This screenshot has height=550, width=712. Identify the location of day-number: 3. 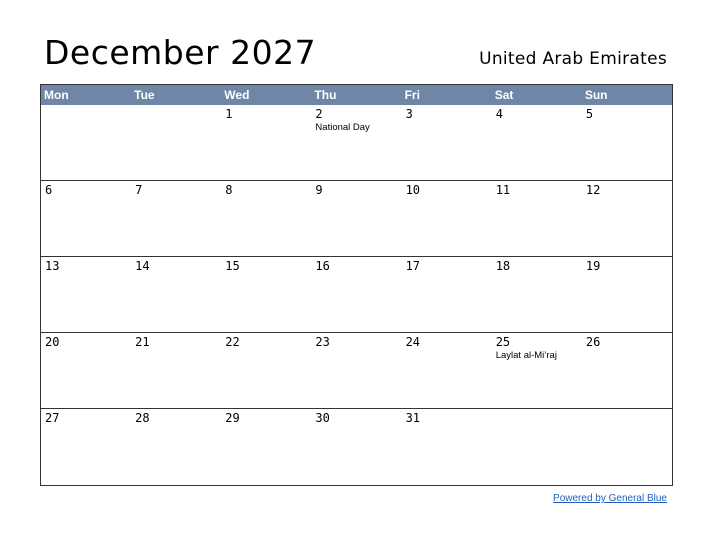
(409, 114).